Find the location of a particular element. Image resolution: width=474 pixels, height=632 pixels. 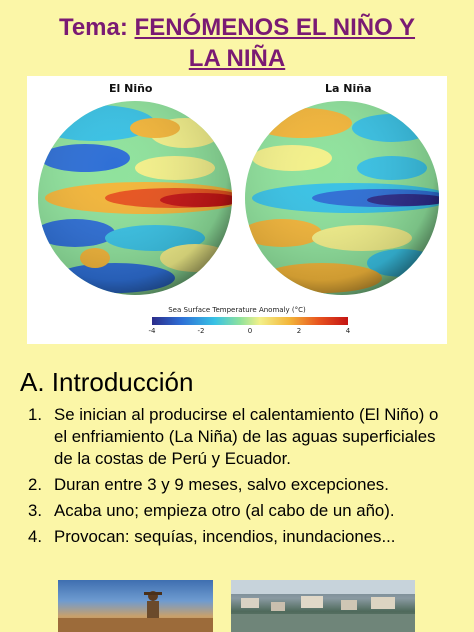

title-line1: FENÓMENOS EL NIÑO Y is located at coordinates (275, 27).